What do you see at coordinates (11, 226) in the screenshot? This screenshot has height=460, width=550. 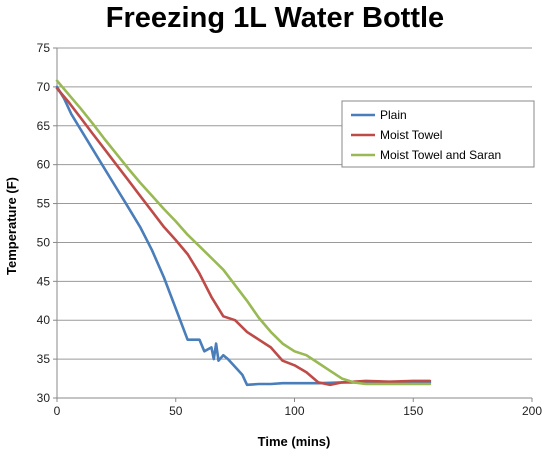 I see `y-axis-title: Temperature (F)` at bounding box center [11, 226].